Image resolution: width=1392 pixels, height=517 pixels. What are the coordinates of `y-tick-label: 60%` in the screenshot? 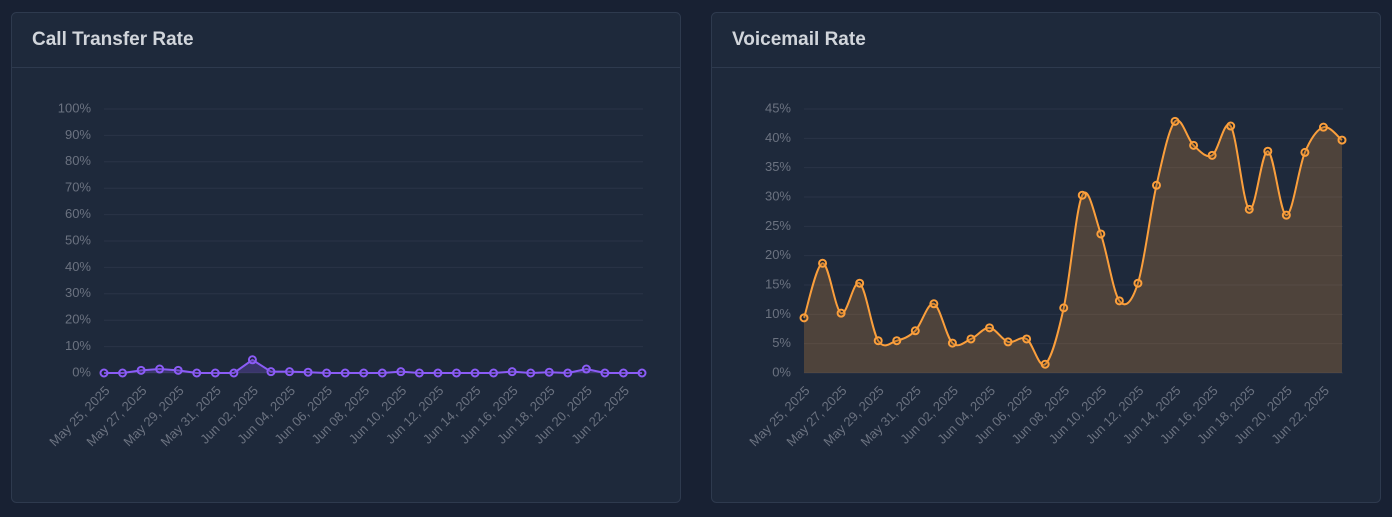 It's located at (78, 213).